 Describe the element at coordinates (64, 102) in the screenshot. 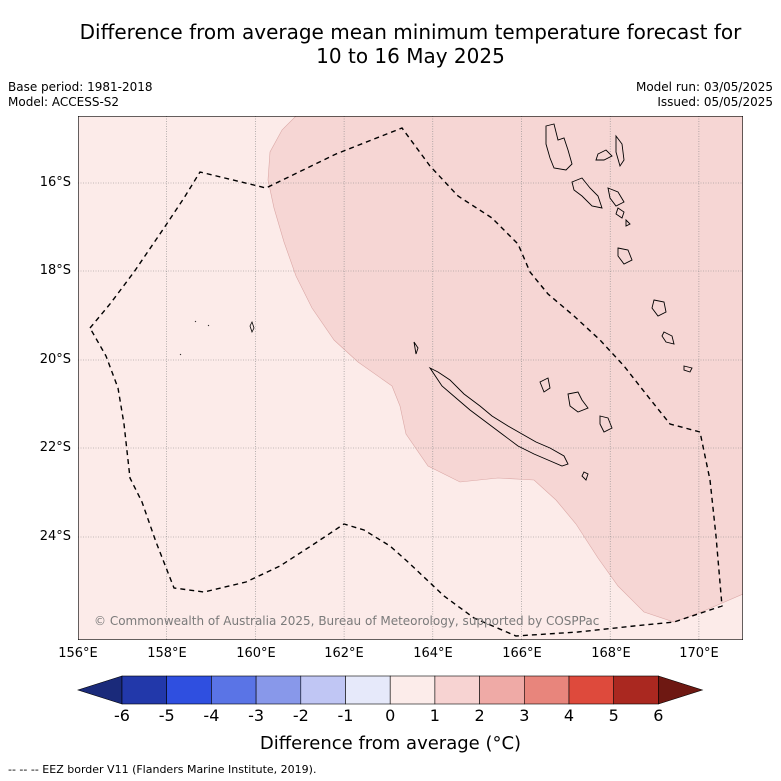

I see `model-name: Model: ACCESS-S2` at that location.